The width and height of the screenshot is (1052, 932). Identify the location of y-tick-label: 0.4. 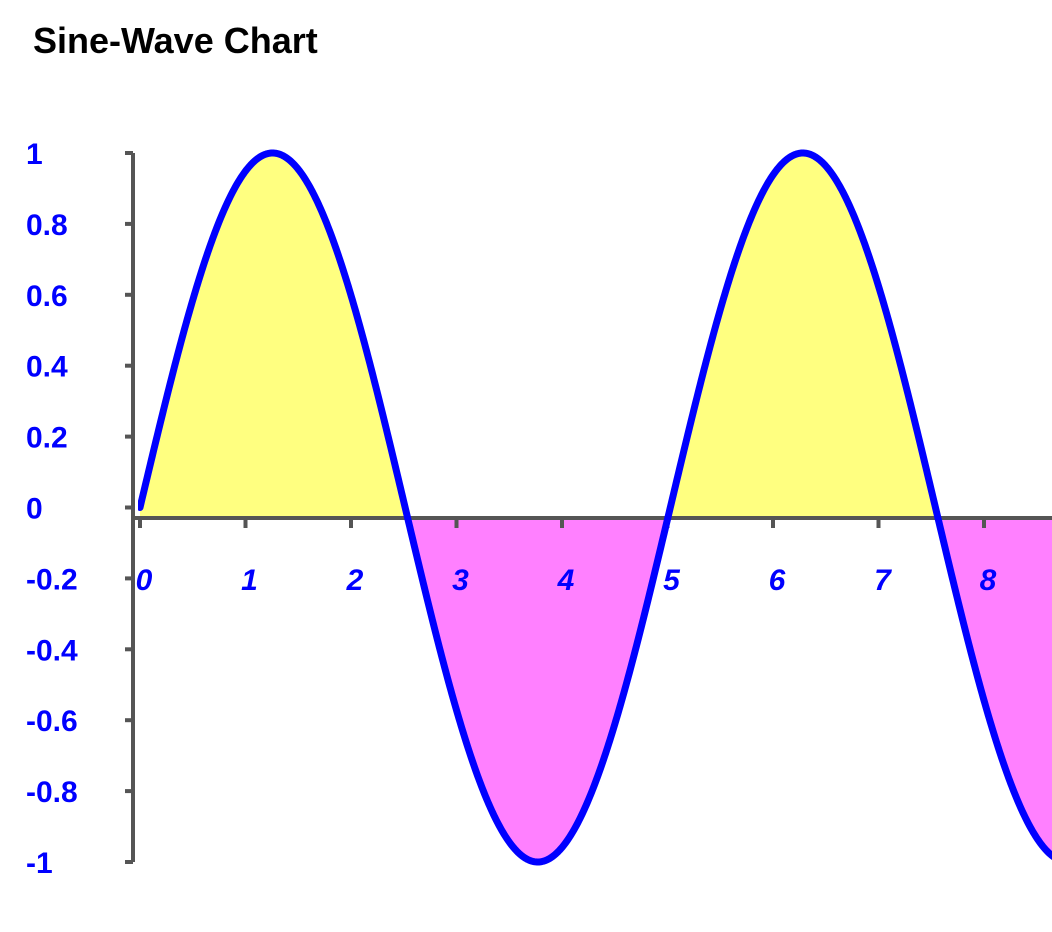
(47, 367).